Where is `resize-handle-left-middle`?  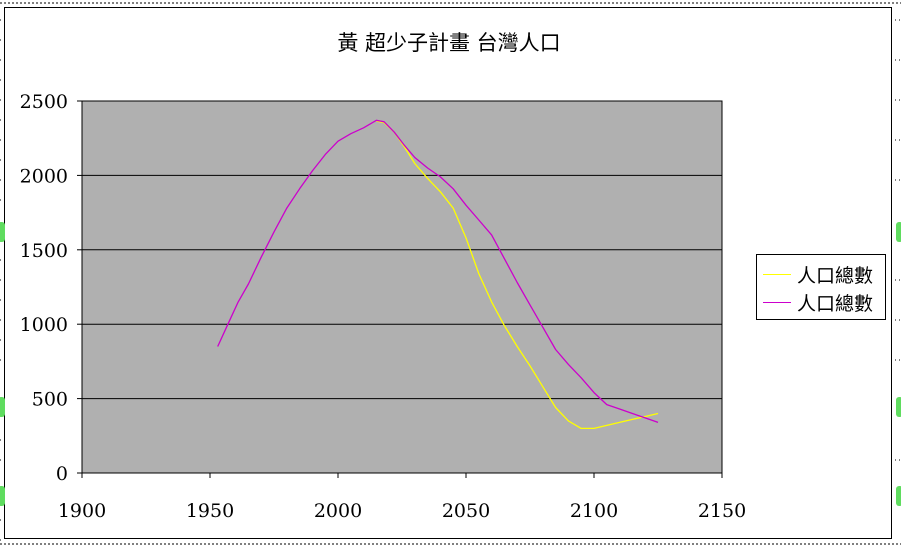
resize-handle-left-middle is located at coordinates (2, 407).